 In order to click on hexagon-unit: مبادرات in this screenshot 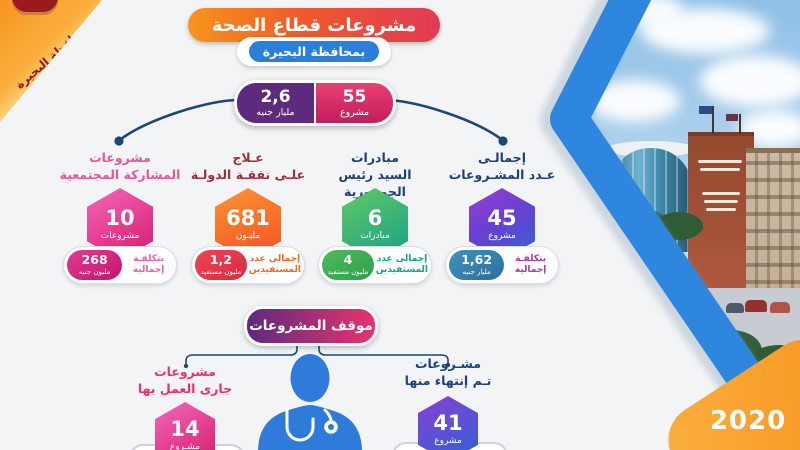, I will do `click(375, 235)`.